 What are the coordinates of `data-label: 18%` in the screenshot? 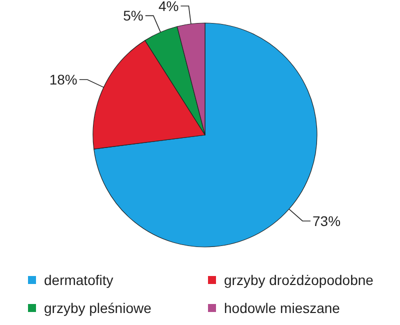 It's located at (63, 80).